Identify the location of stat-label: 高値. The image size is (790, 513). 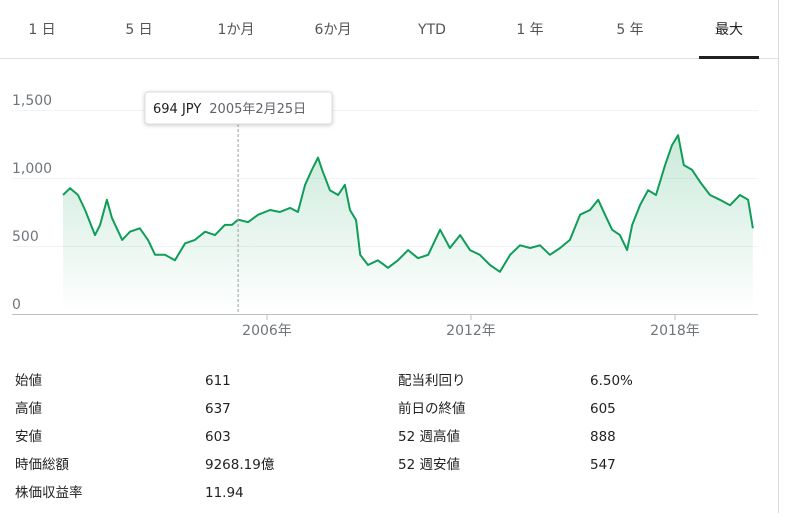
(28, 408).